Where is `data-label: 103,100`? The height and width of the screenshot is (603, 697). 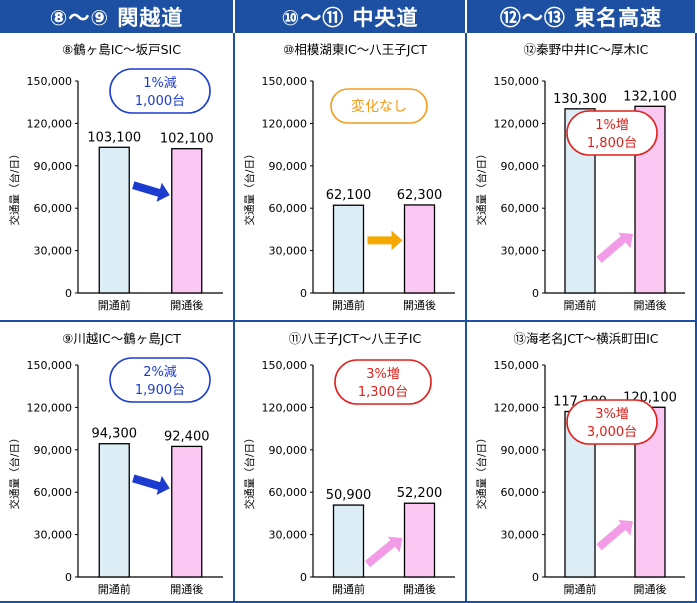 data-label: 103,100 is located at coordinates (114, 137).